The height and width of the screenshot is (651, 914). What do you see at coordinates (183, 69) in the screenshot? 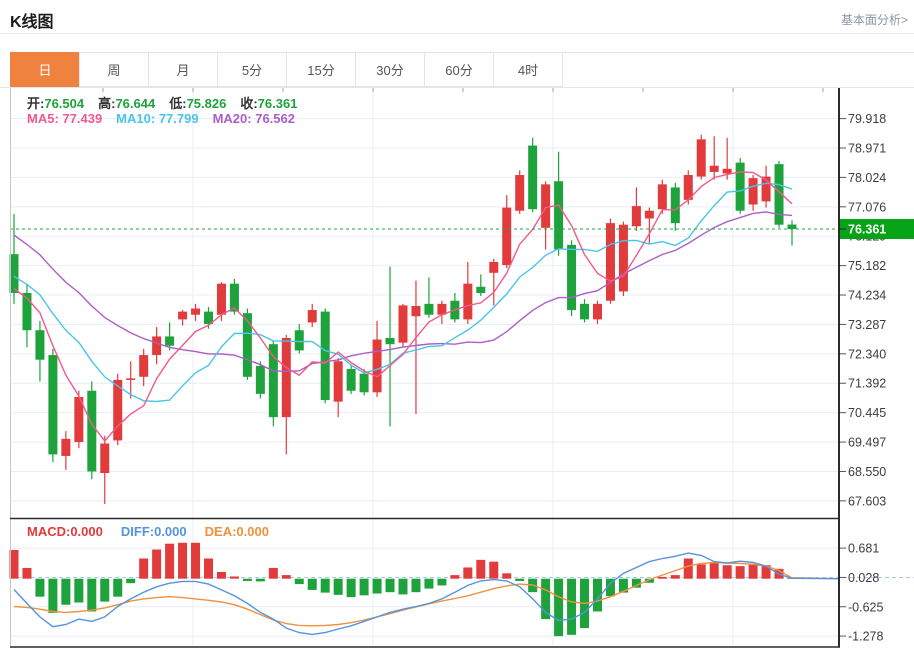
I see `tab-month: 月` at bounding box center [183, 69].